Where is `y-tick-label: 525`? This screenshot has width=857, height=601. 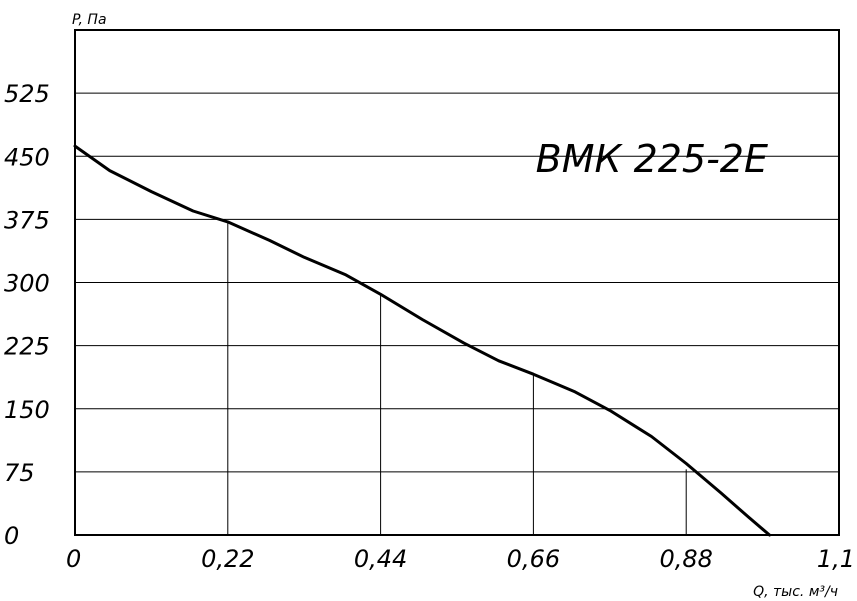 y-tick-label: 525 is located at coordinates (27, 94).